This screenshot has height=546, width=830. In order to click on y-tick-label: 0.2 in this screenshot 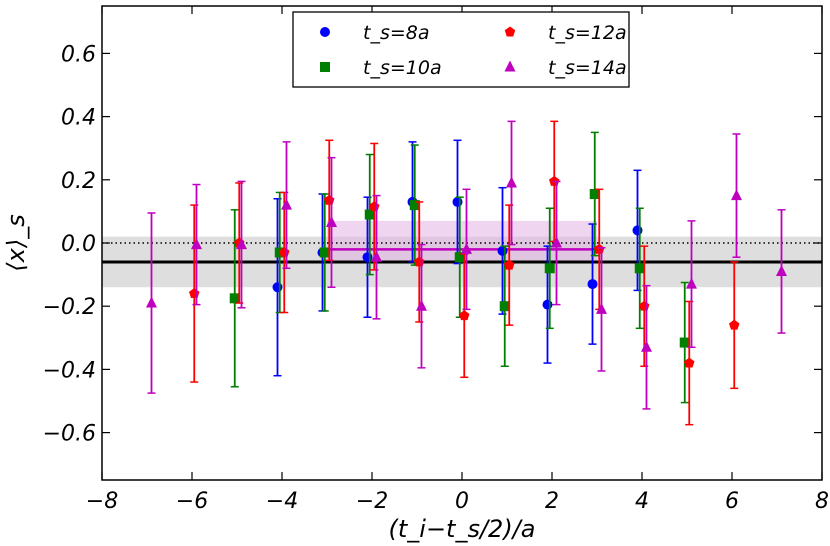, I will do `click(78, 181)`.